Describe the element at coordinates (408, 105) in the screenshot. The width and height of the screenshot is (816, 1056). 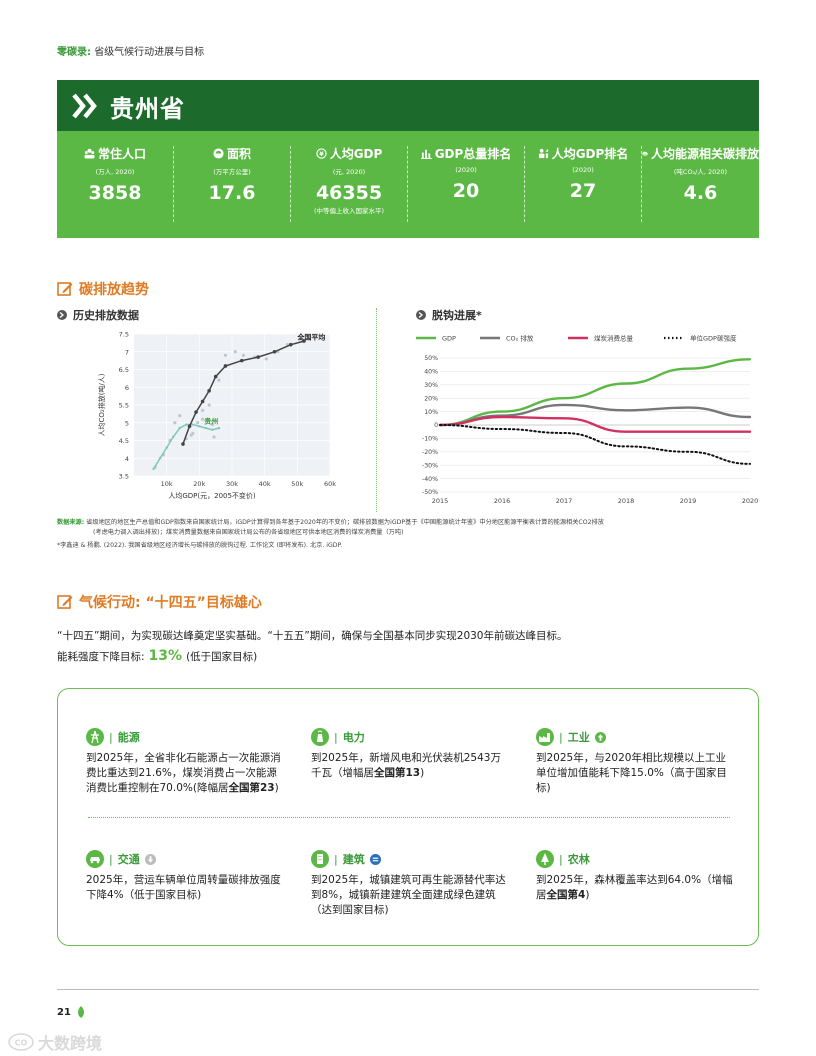
I see `province-title-band: 贵州省` at that location.